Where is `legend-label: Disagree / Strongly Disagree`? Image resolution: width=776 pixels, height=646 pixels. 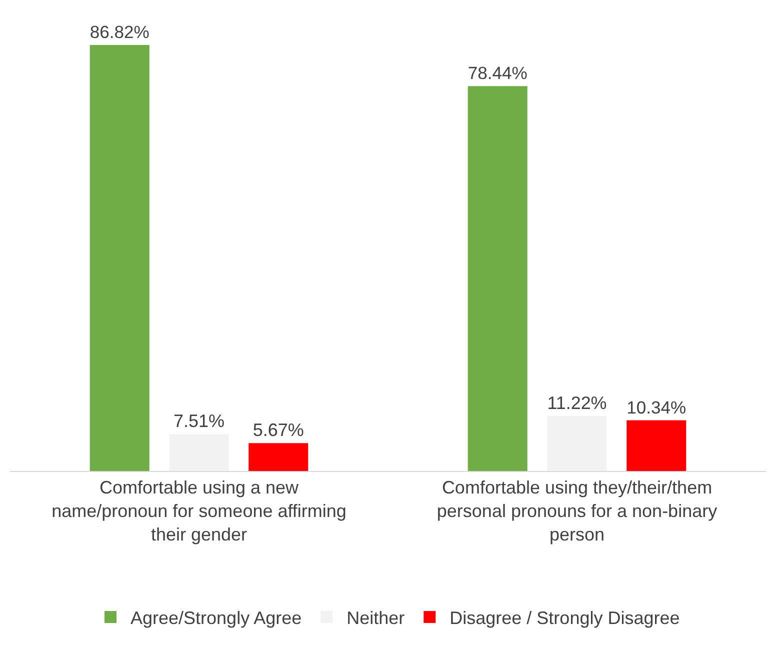
legend-label: Disagree / Strongly Disagree is located at coordinates (565, 618).